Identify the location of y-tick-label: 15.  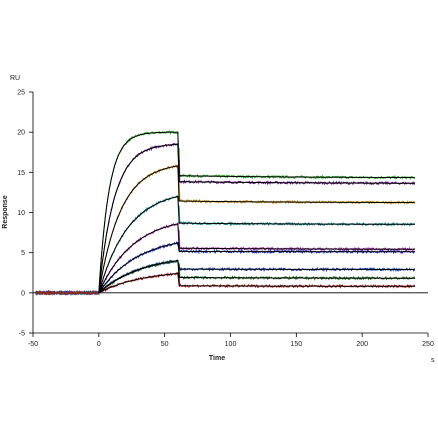
(21, 173).